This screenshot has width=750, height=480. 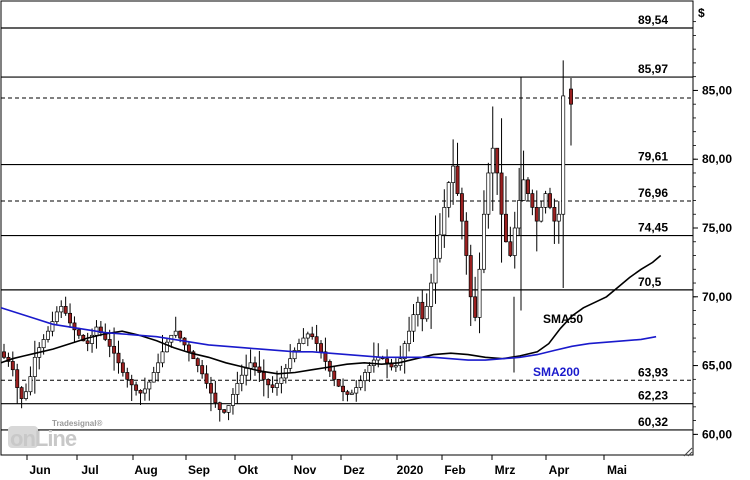 What do you see at coordinates (653, 396) in the screenshot?
I see `level-label-8: 62,23` at bounding box center [653, 396].